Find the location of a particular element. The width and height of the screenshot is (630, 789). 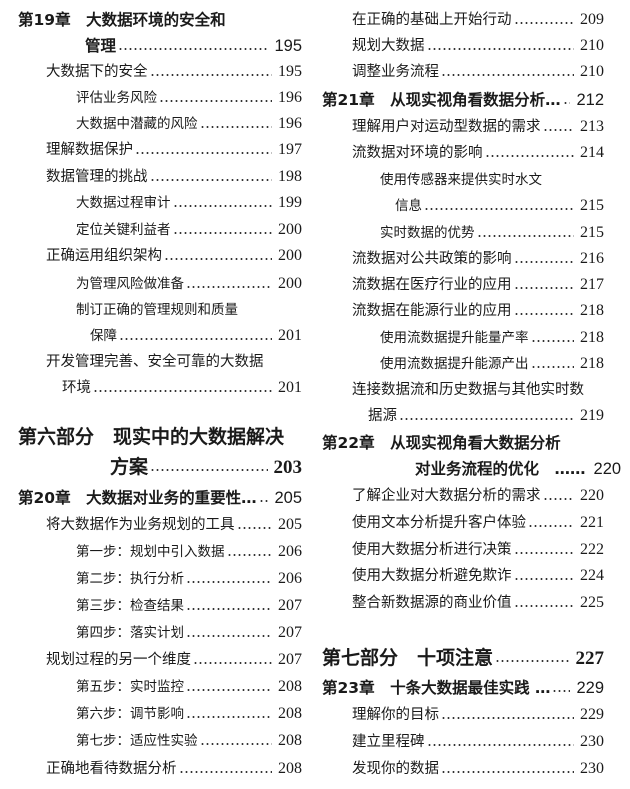

toc-entry: 大数据过程审计 199 is located at coordinates (189, 203).